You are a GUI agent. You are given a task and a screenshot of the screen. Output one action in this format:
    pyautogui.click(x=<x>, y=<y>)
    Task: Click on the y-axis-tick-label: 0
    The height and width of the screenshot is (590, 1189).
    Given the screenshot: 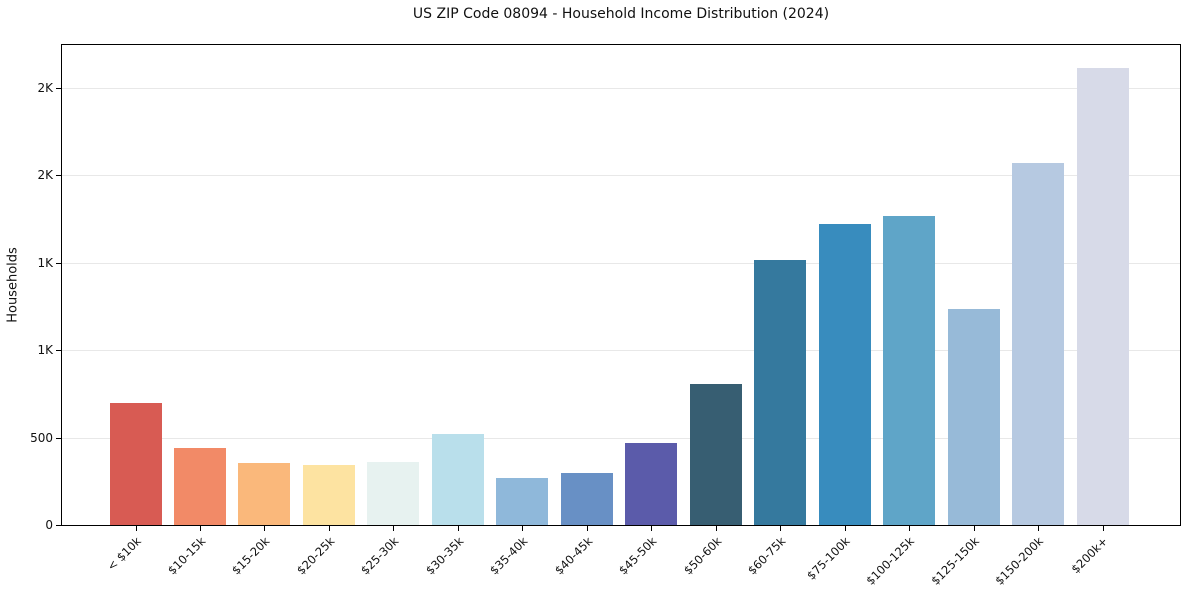 What is the action you would take?
    pyautogui.click(x=49, y=525)
    